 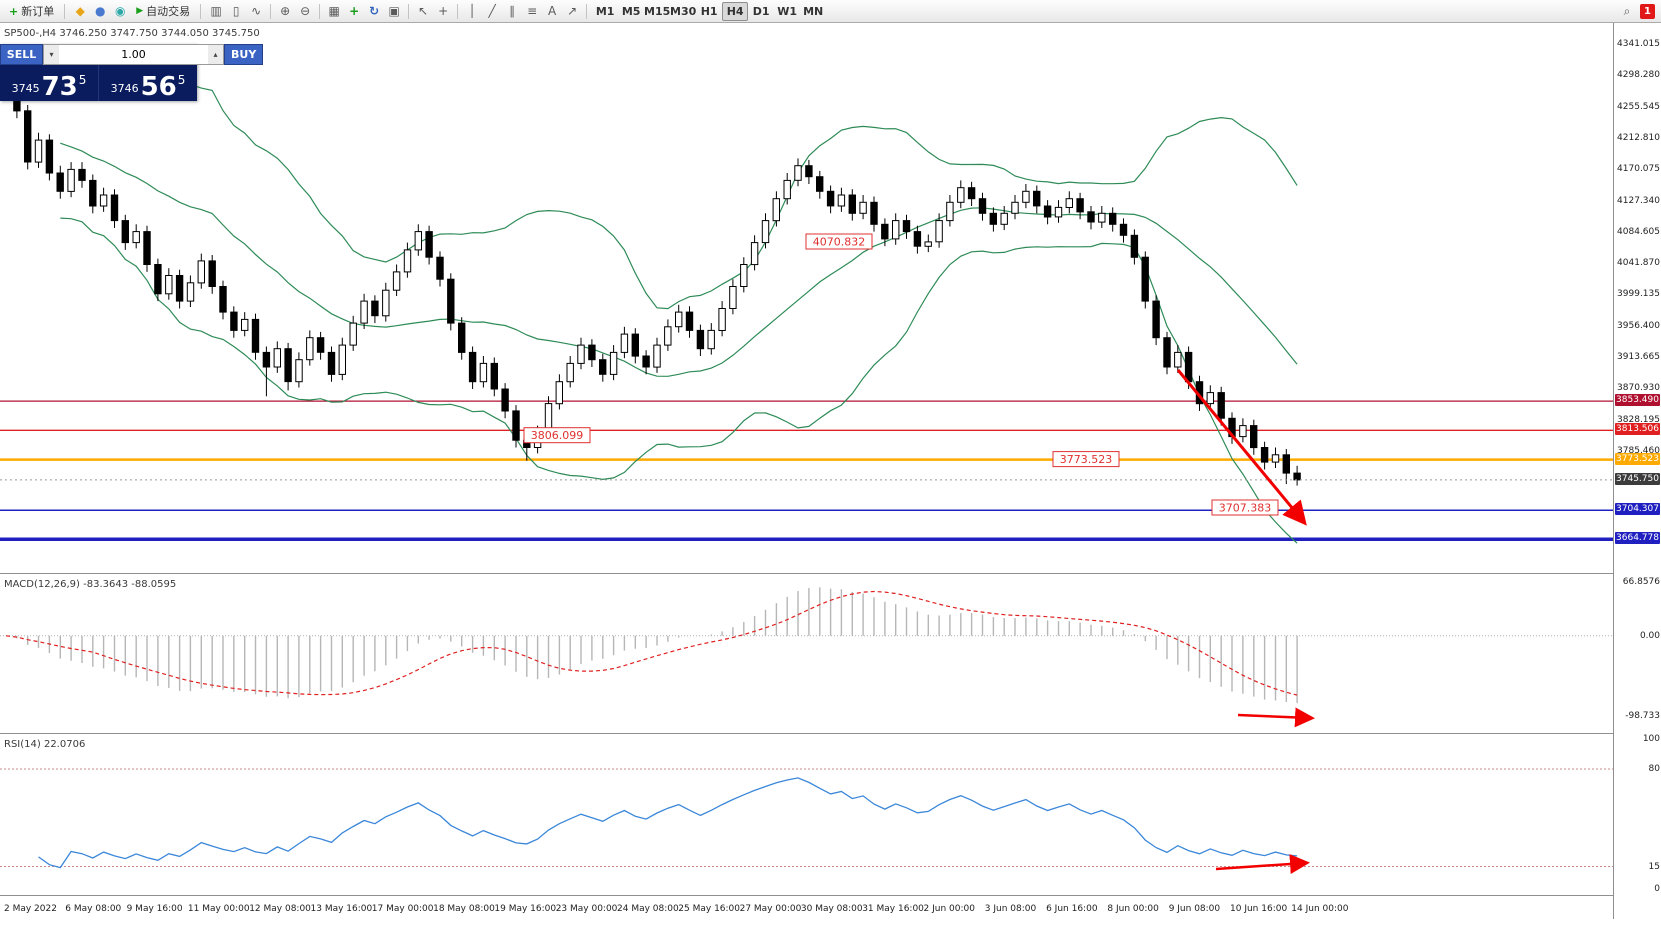 I want to click on time-label: 18 May 08:00, so click(x=464, y=909).